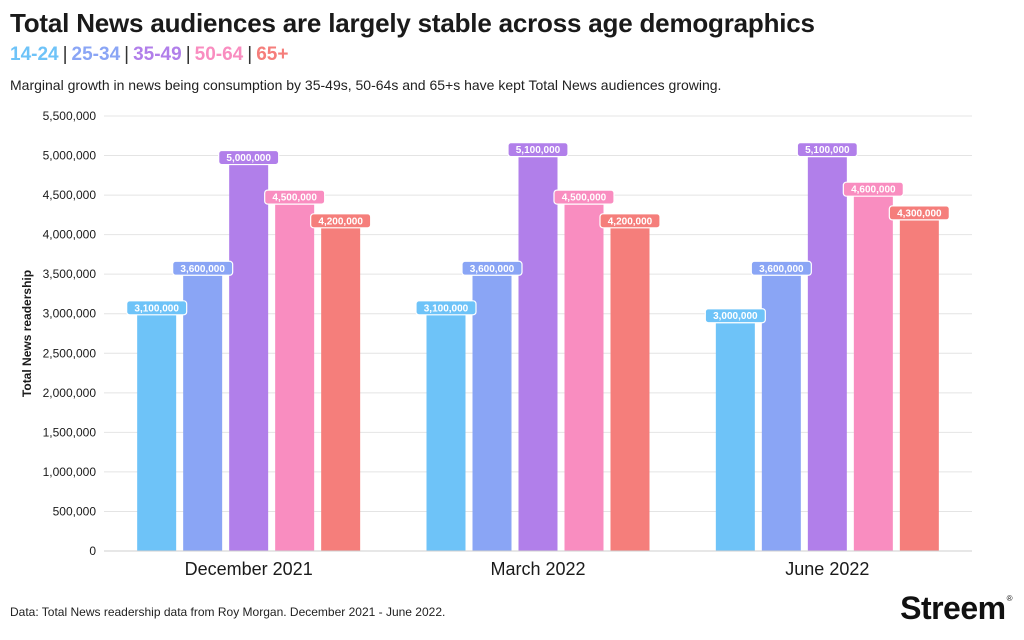  Describe the element at coordinates (70, 432) in the screenshot. I see `y-tick-label: 1,500,000` at that location.